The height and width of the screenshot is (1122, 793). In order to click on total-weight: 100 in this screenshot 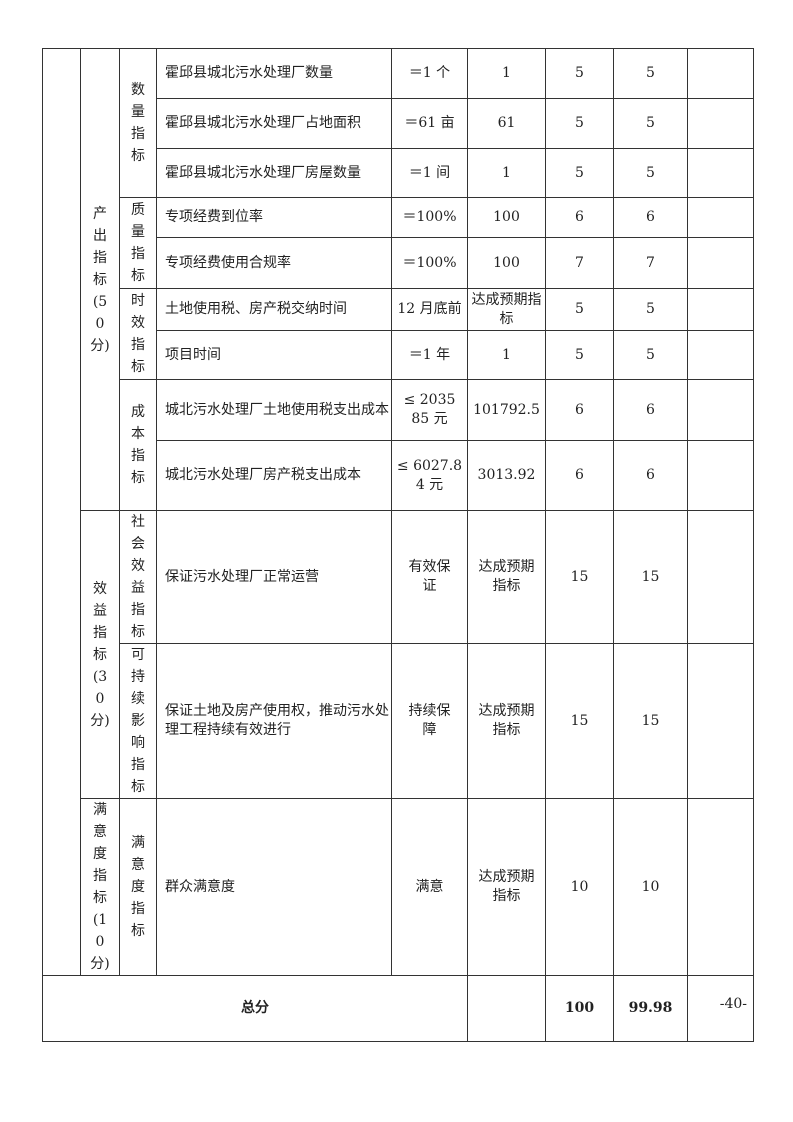, I will do `click(579, 1008)`.